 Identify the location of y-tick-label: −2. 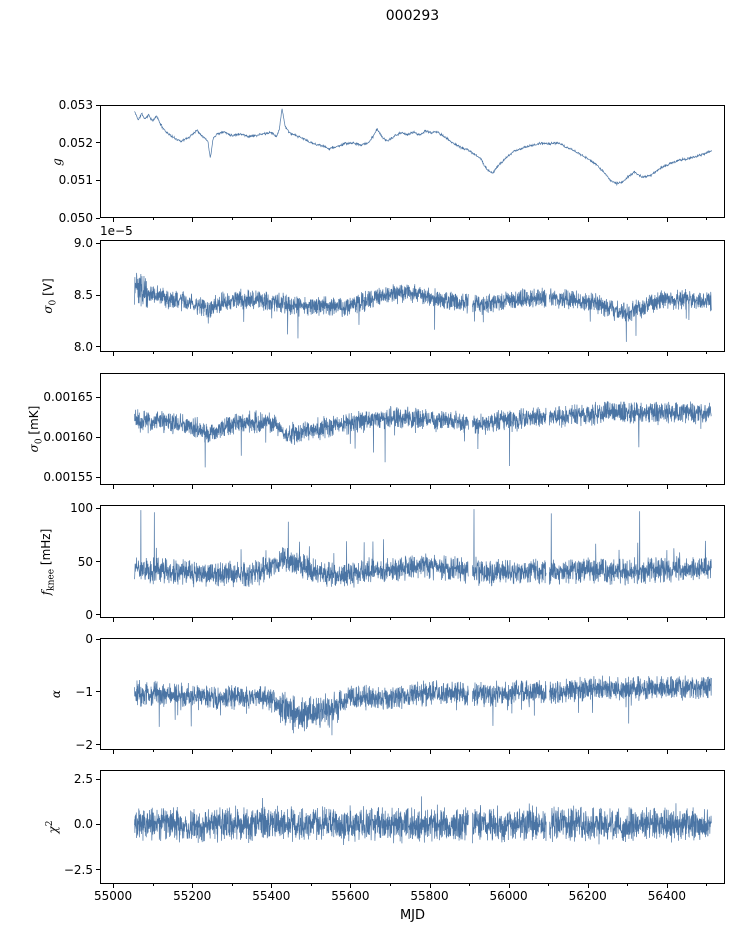
(84, 745).